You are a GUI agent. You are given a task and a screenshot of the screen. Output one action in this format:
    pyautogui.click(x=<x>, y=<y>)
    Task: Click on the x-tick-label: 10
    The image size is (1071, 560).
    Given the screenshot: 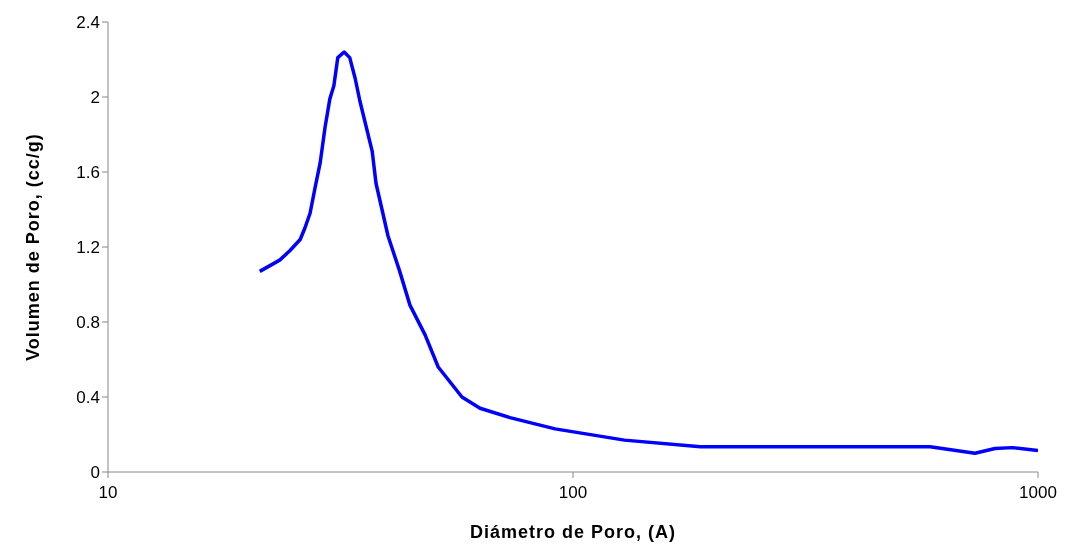 What is the action you would take?
    pyautogui.click(x=108, y=493)
    